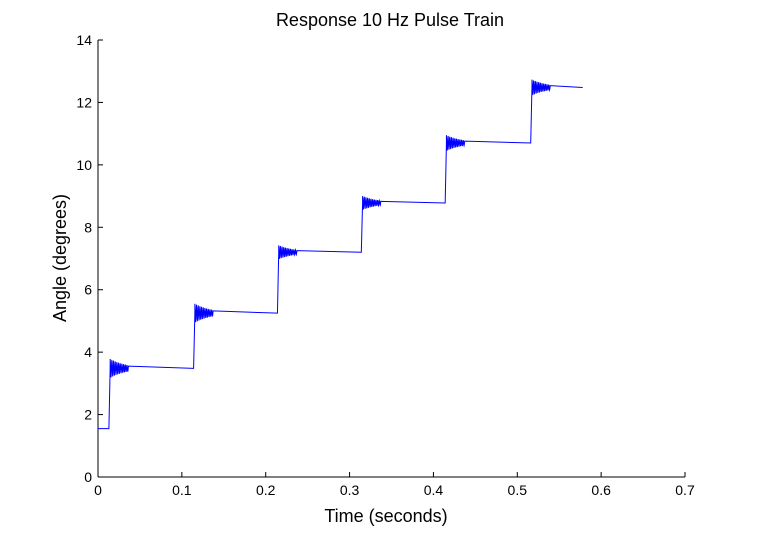  What do you see at coordinates (394, 485) in the screenshot?
I see `x-axis-ticks: 0 0.1 0.2 0.3 0.4 0.5 0.6 0.7` at bounding box center [394, 485].